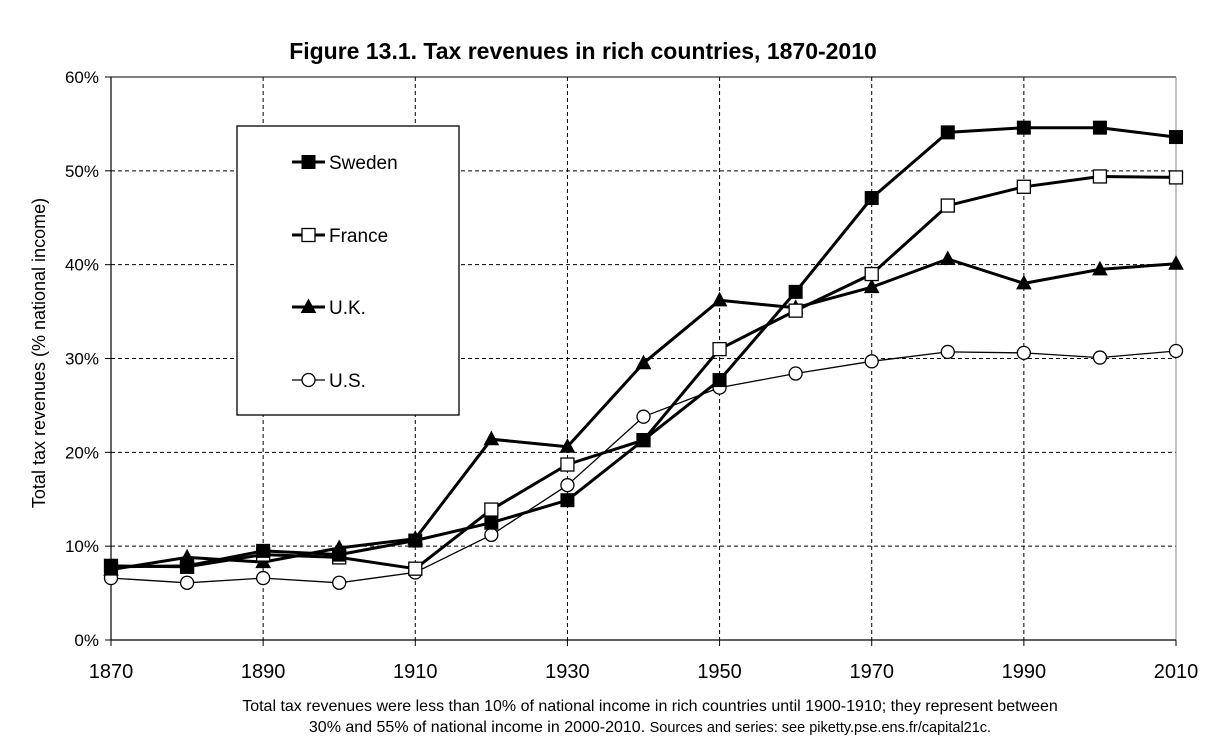 This screenshot has height=748, width=1210. What do you see at coordinates (363, 163) in the screenshot?
I see `legend-label-sweden: Sweden` at bounding box center [363, 163].